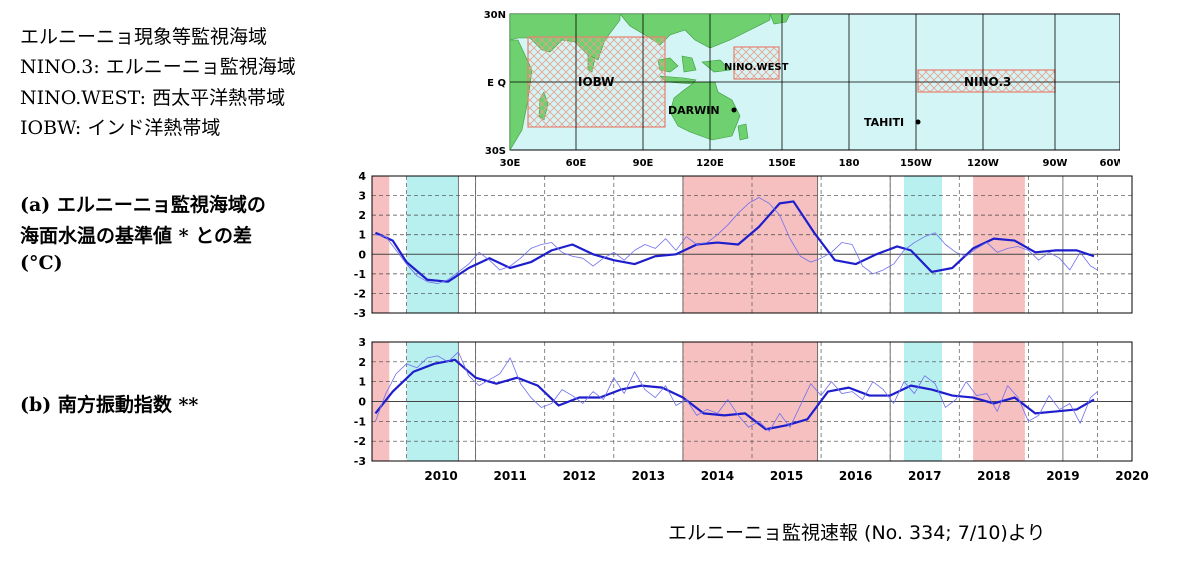 The height and width of the screenshot is (564, 1178). I want to click on legend-iobw: IOBW: インド洋熱帯域, so click(120, 128).